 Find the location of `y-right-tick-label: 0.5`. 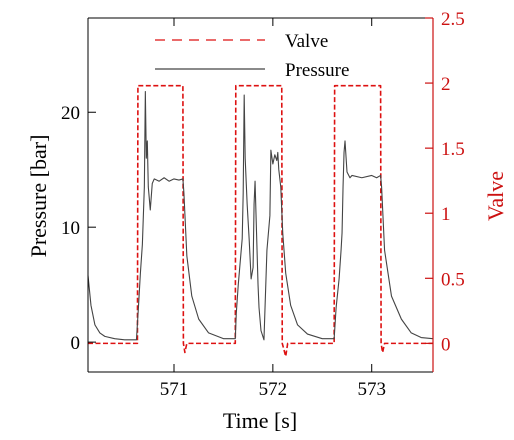

y-right-tick-label: 0.5 is located at coordinates (453, 279).